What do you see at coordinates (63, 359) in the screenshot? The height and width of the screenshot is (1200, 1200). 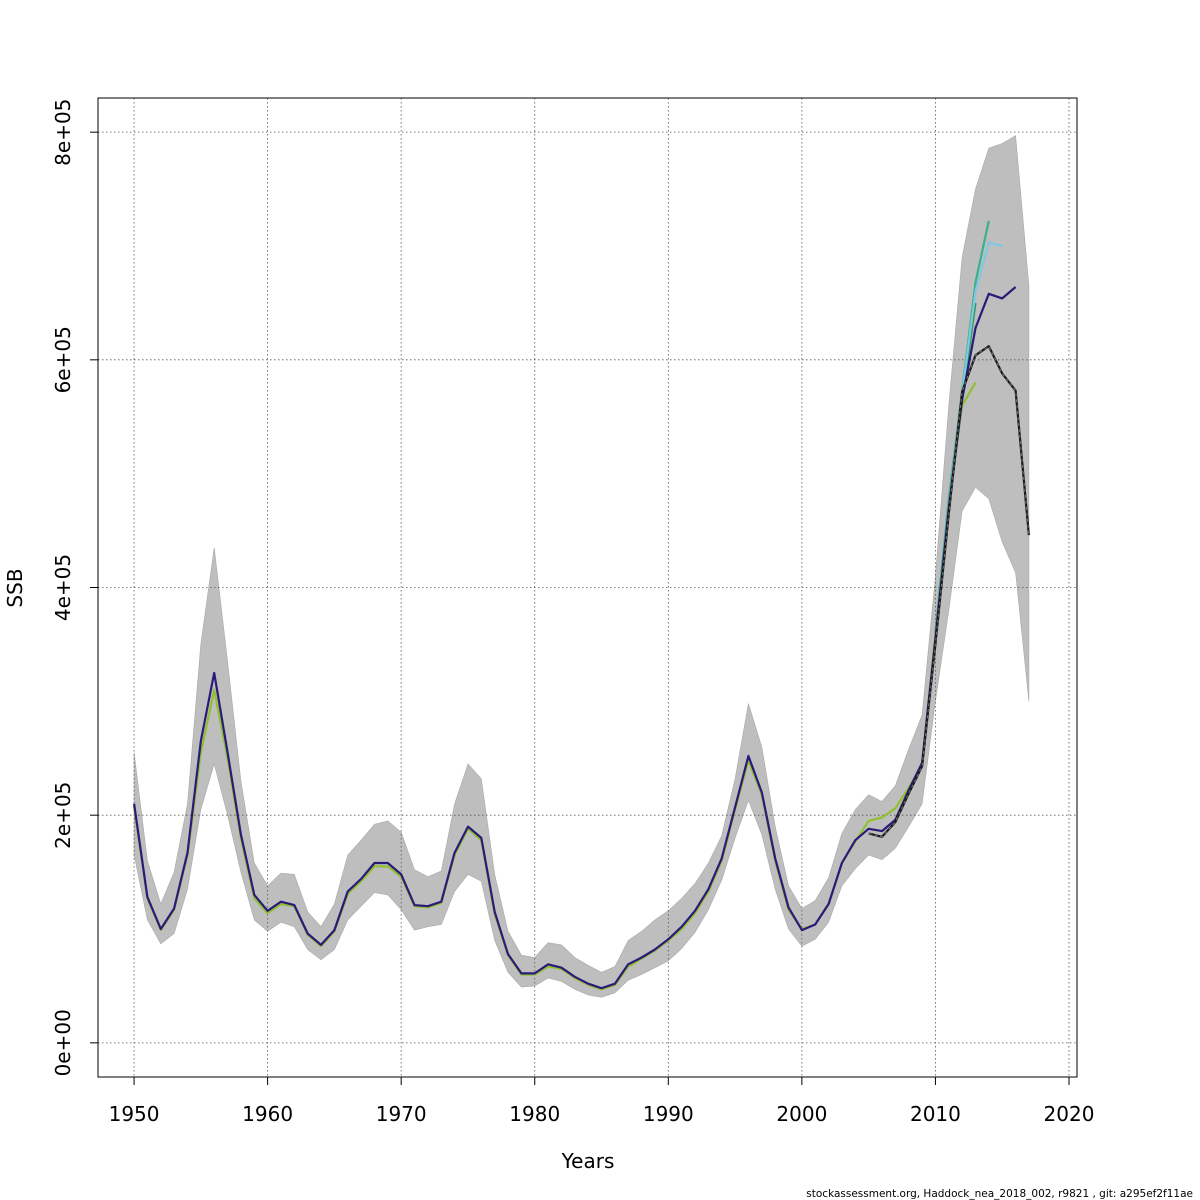 I see `y-tick-label: 6e+05` at bounding box center [63, 359].